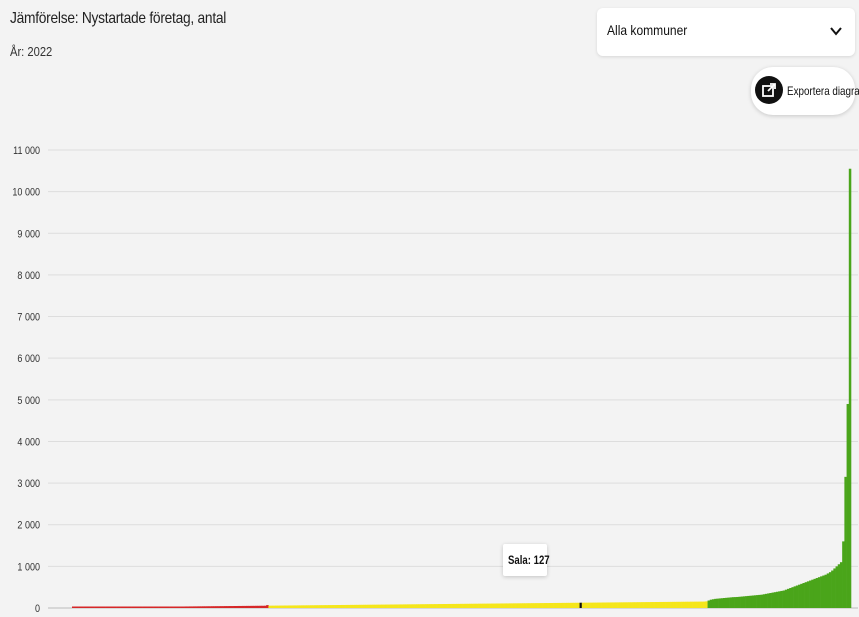  I want to click on y-tick-label: 4 000, so click(28, 443).